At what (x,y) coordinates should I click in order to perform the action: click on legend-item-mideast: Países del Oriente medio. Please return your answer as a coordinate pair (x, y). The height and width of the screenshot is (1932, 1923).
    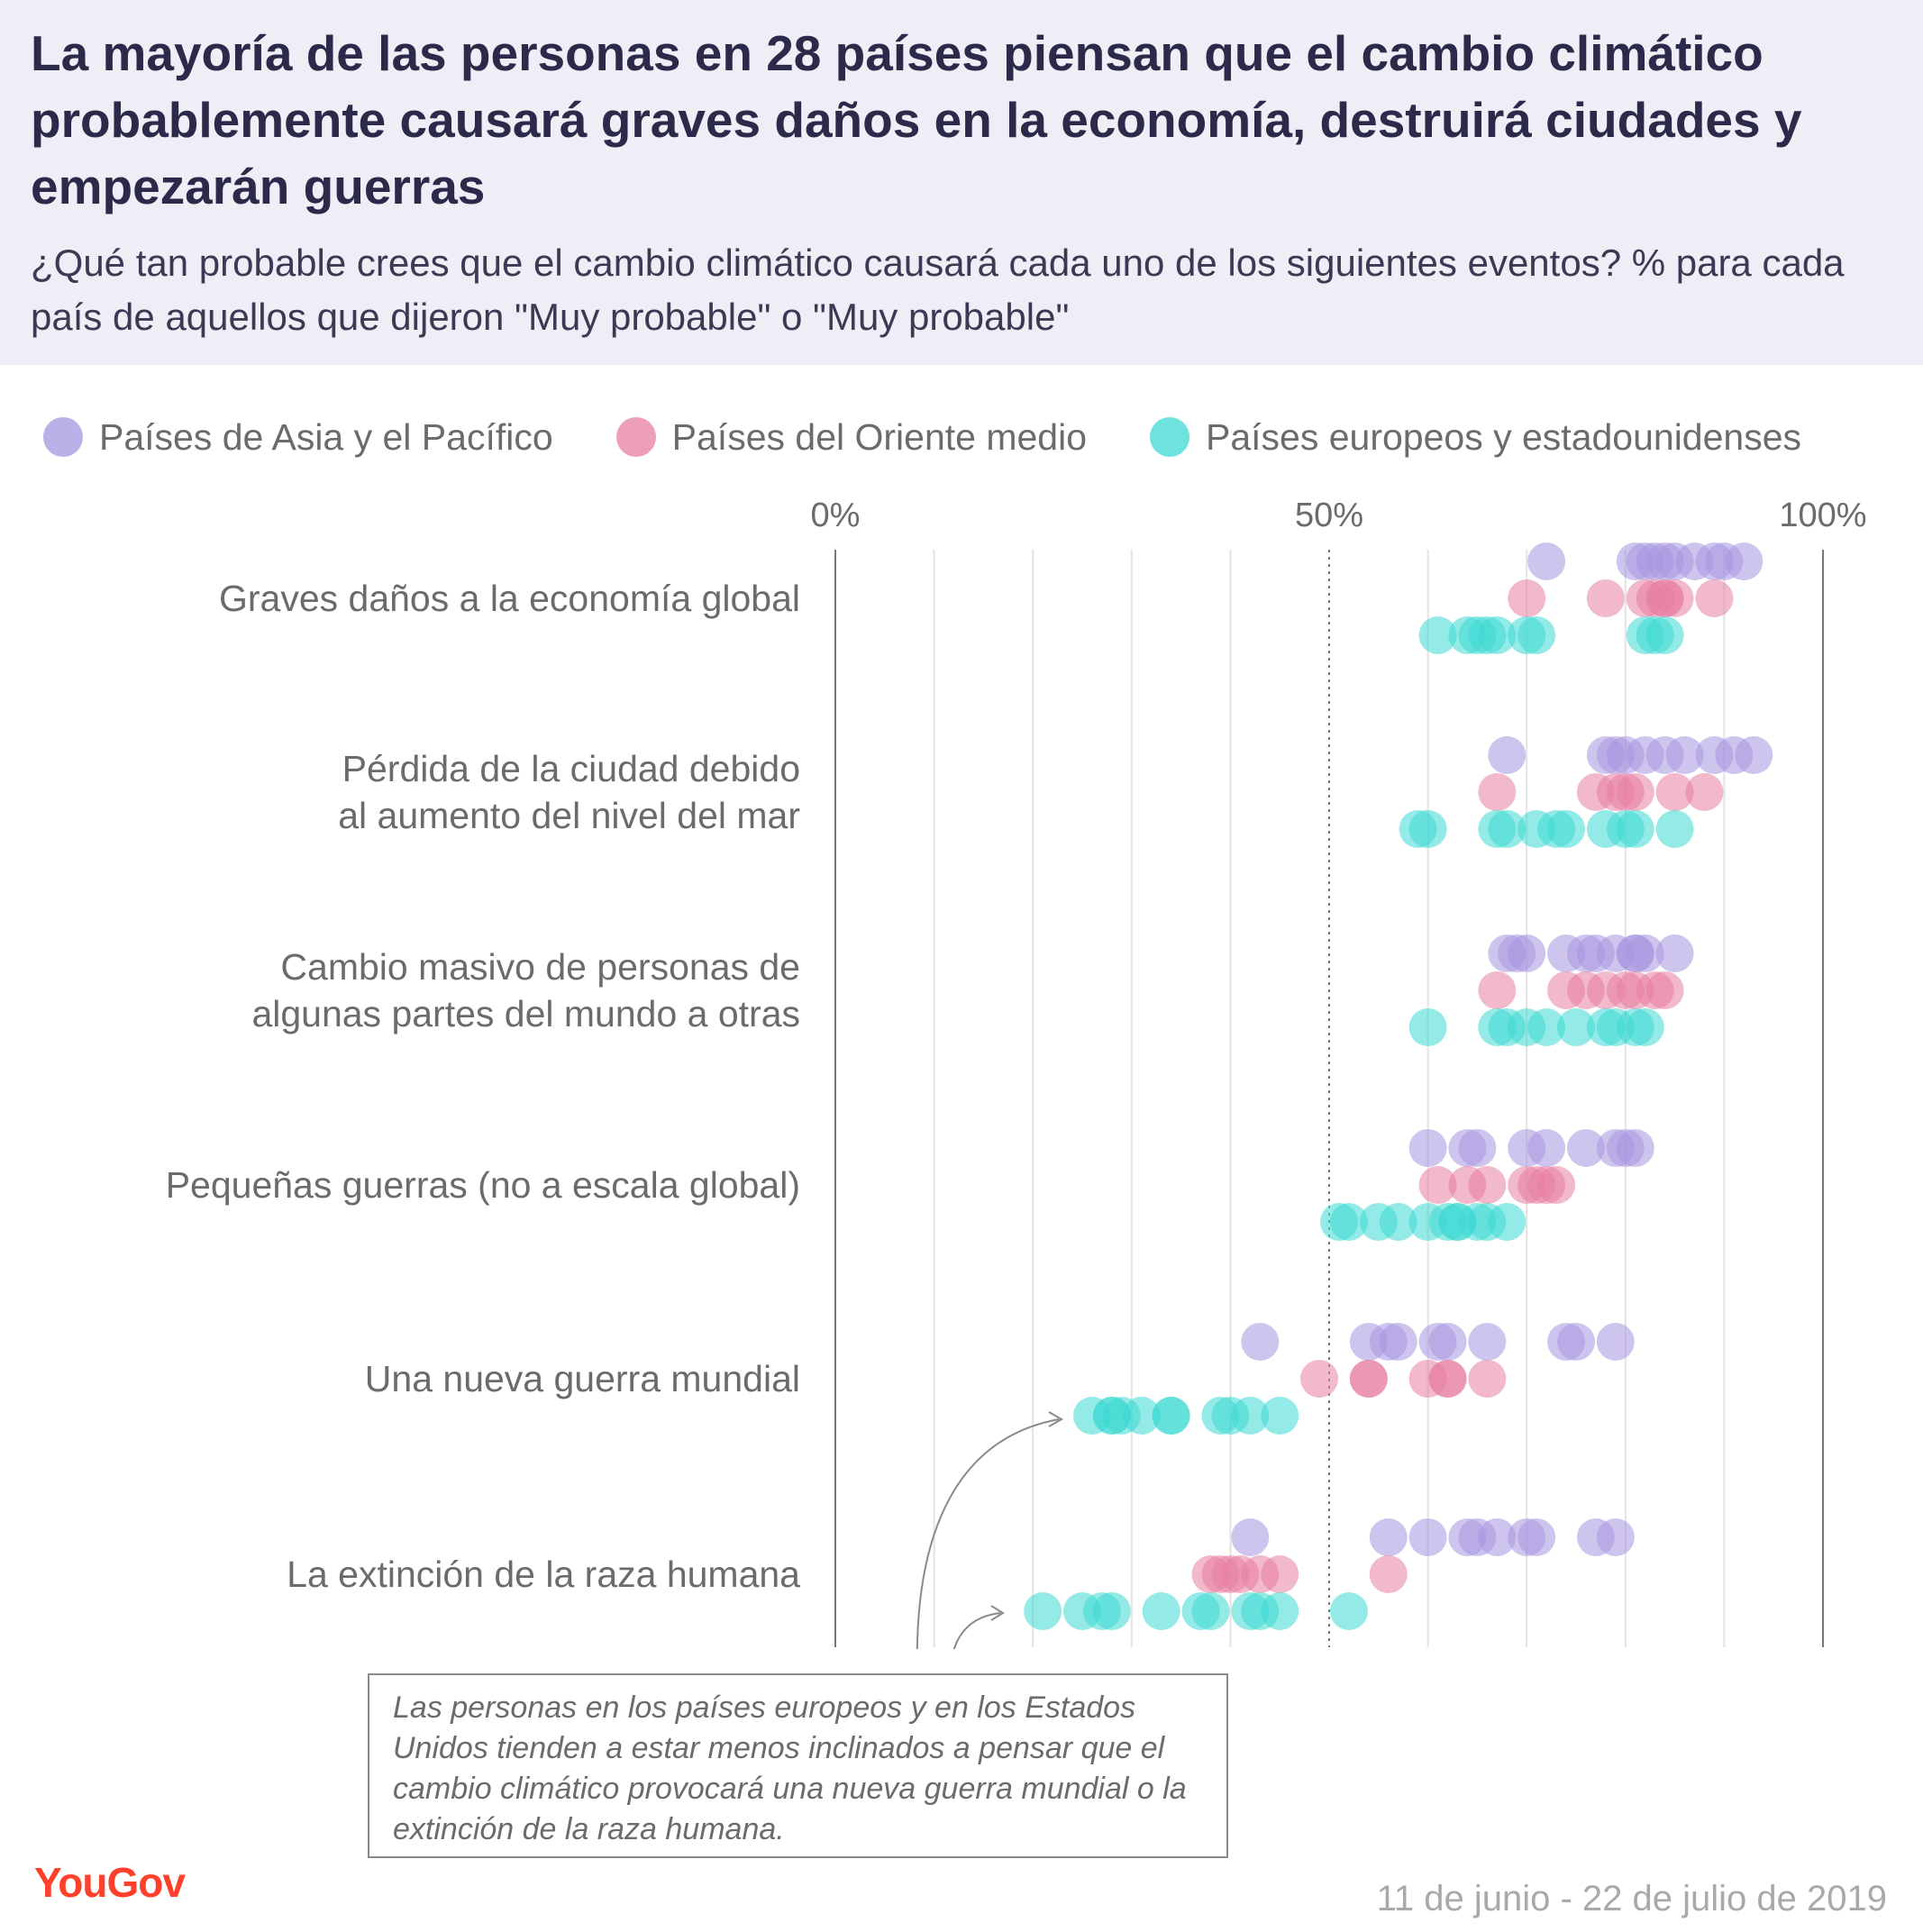
    Looking at the image, I should click on (851, 437).